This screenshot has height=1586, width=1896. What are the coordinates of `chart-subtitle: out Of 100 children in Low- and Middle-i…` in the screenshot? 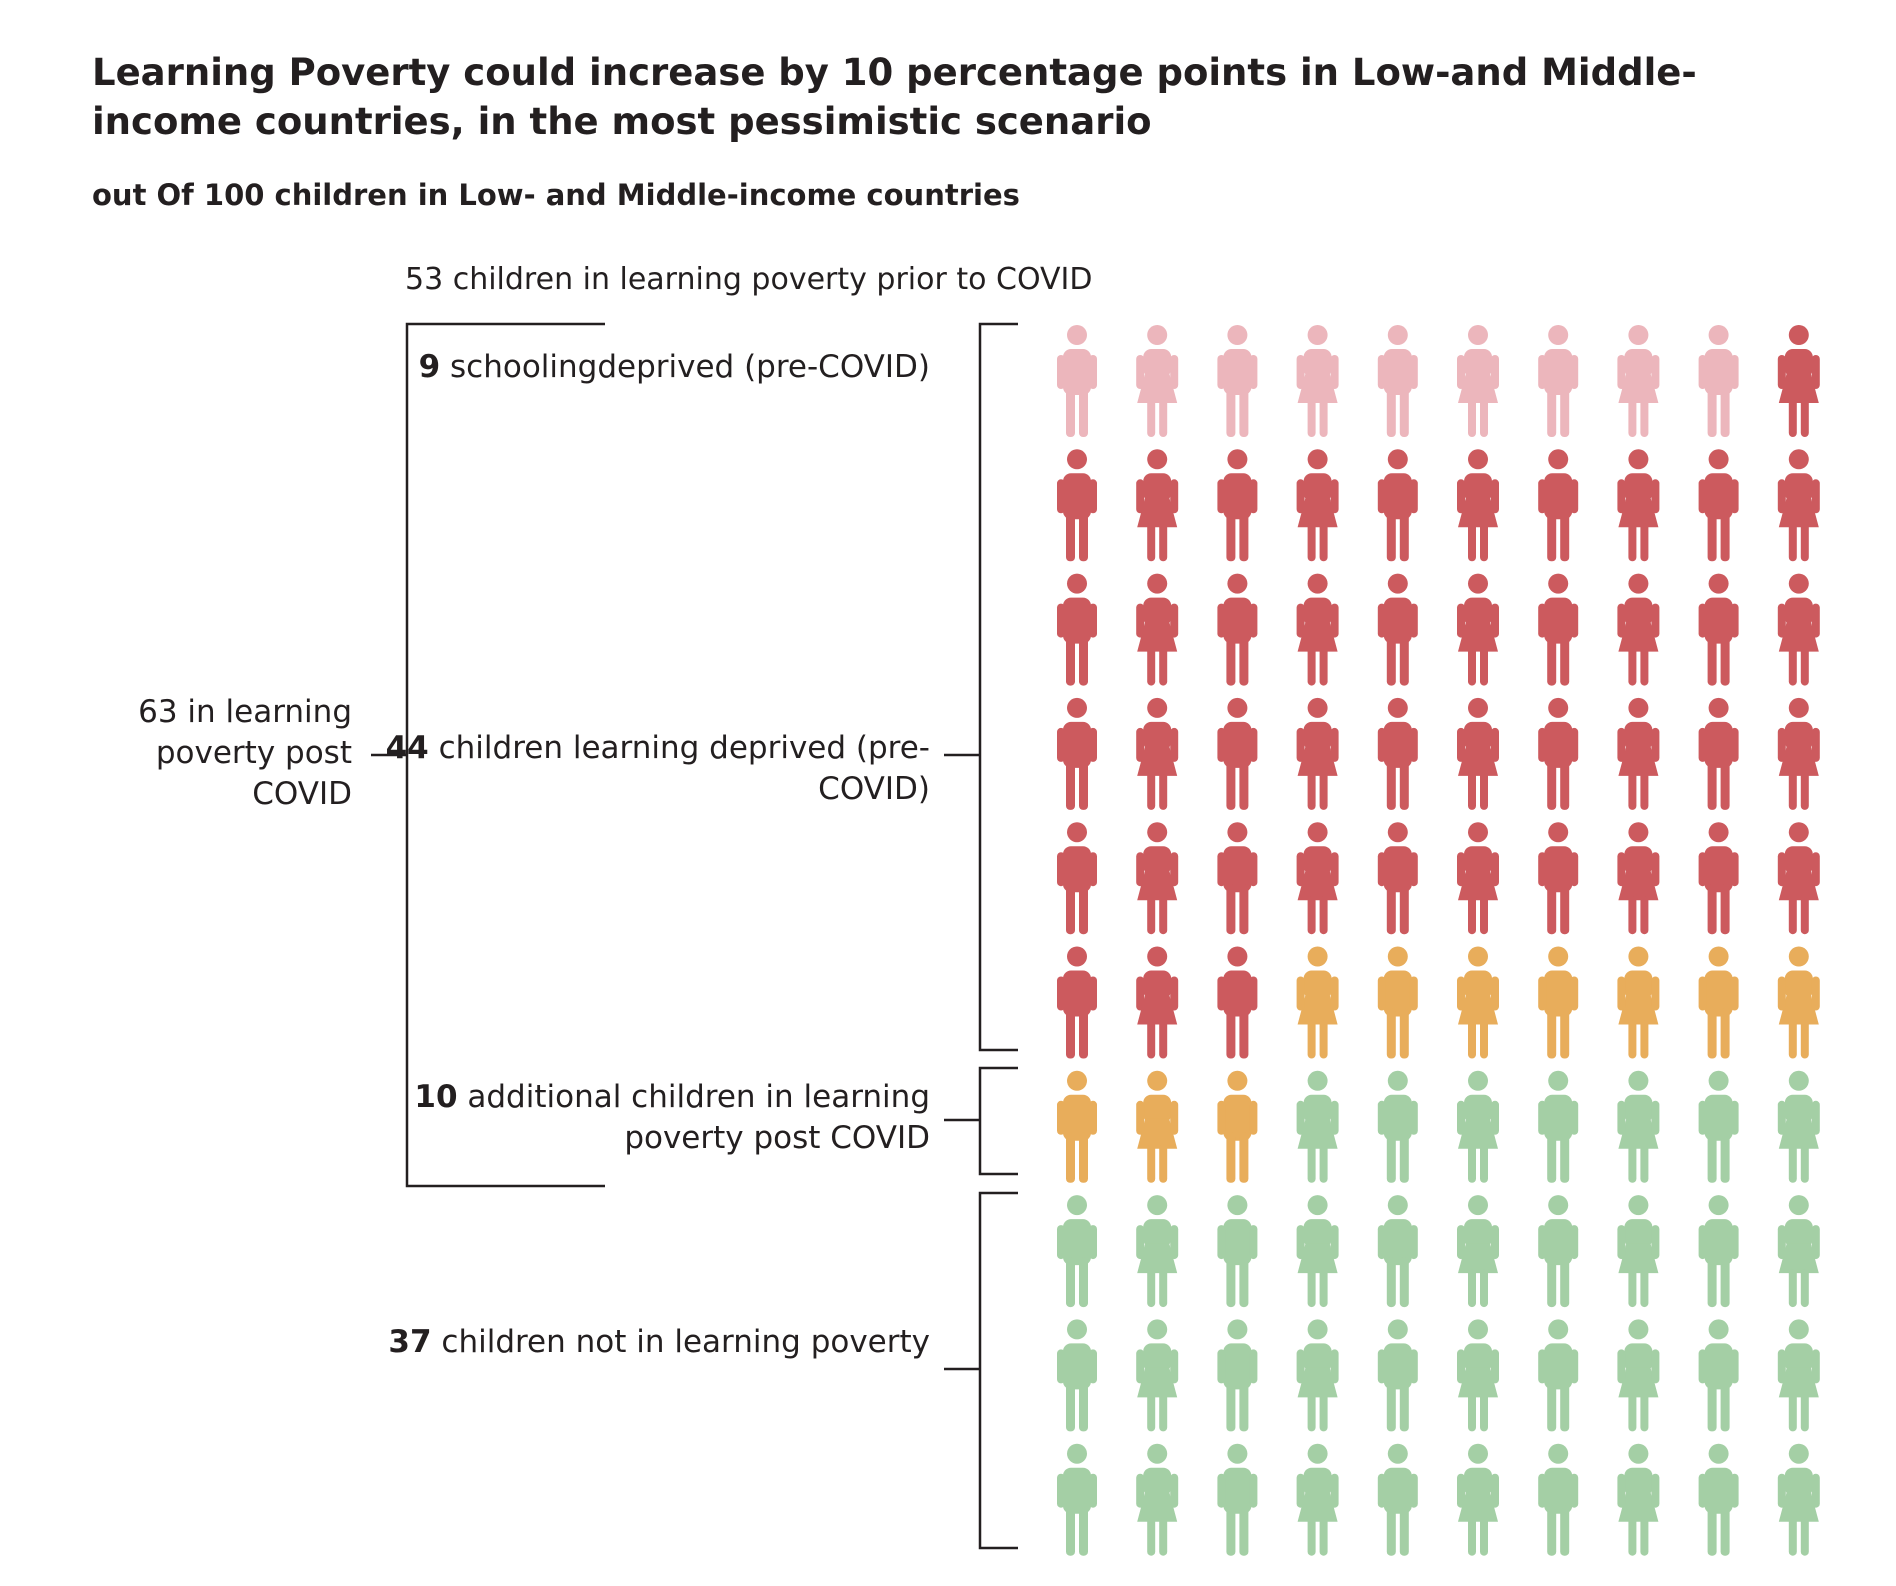 It's located at (556, 195).